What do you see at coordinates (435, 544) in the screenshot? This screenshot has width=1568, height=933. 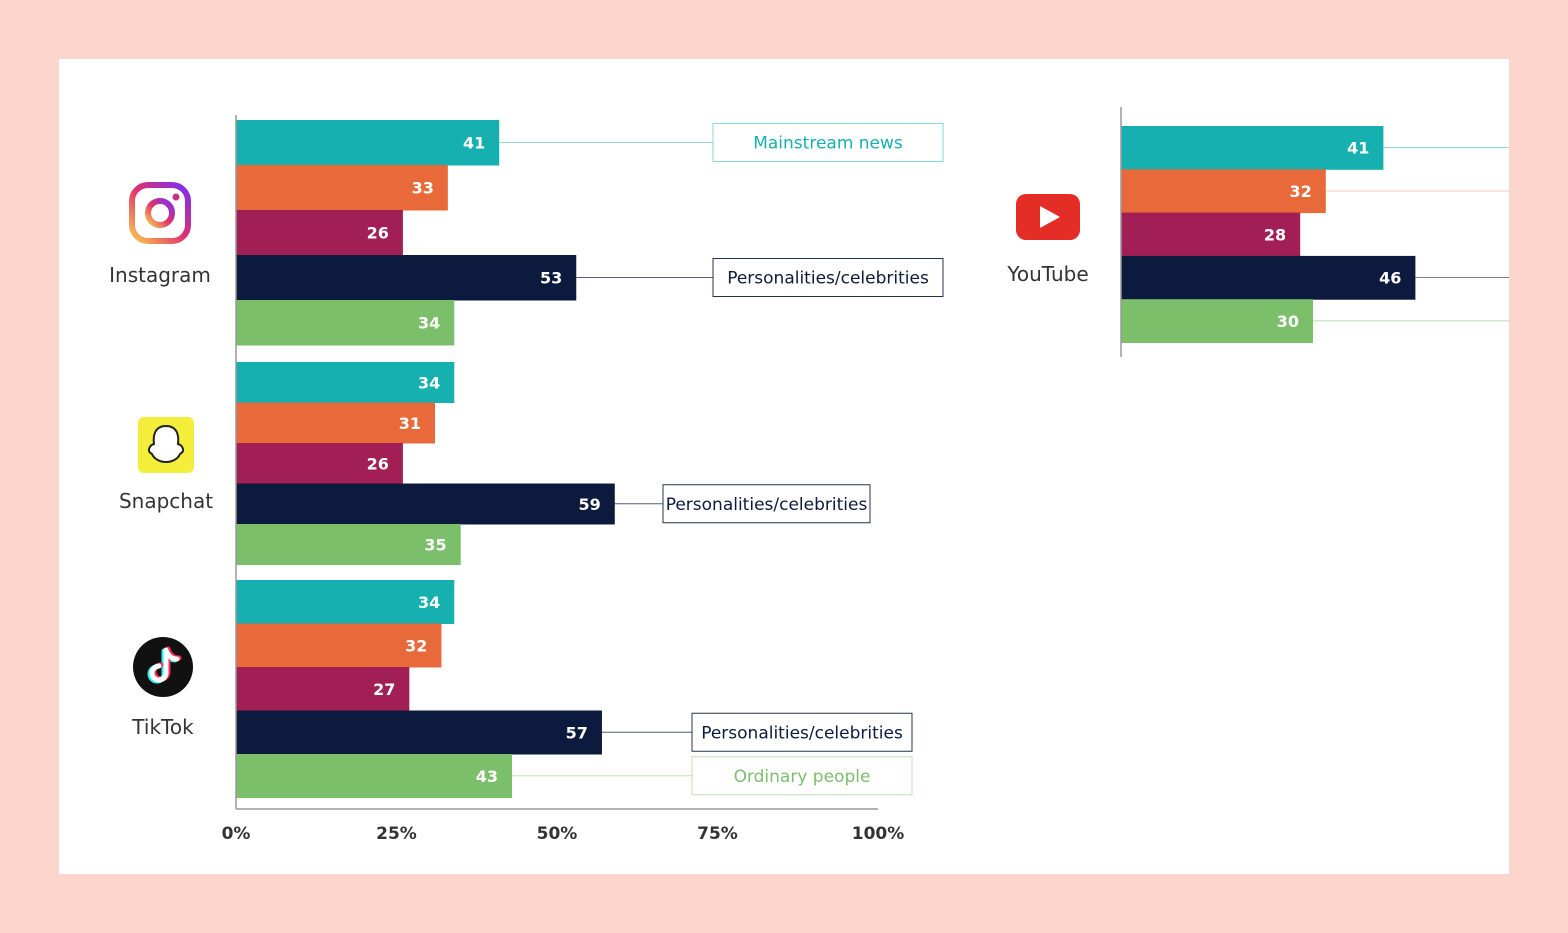 I see `bar-value-label: 35` at bounding box center [435, 544].